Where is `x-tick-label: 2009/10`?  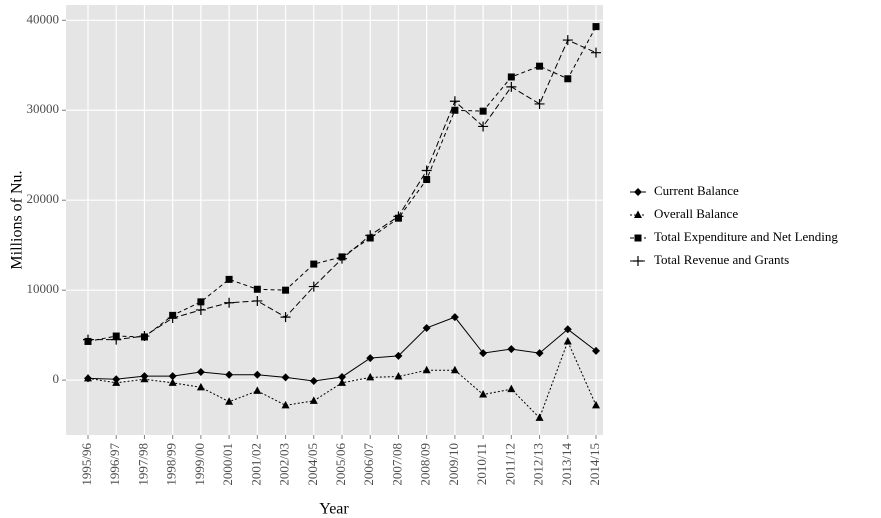
x-tick-label: 2009/10 is located at coordinates (453, 464).